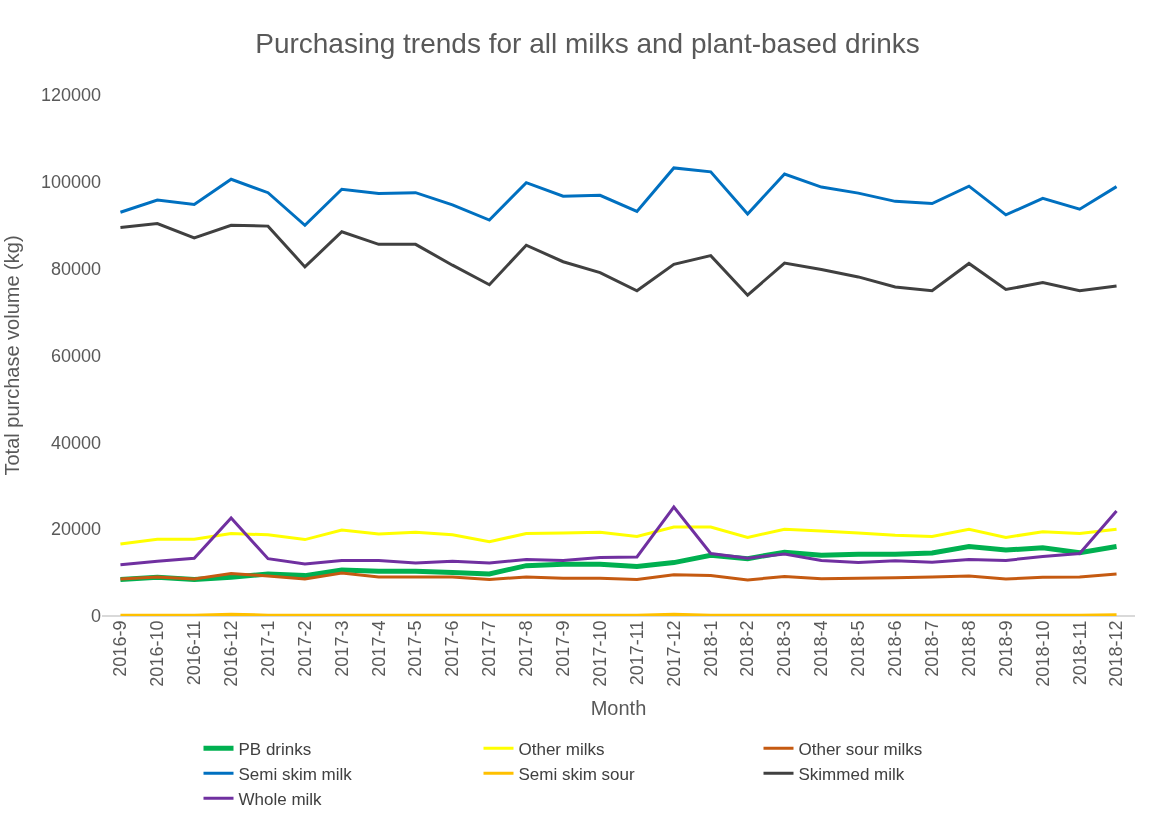 The image size is (1175, 829). I want to click on legend-label: Other milks, so click(561, 749).